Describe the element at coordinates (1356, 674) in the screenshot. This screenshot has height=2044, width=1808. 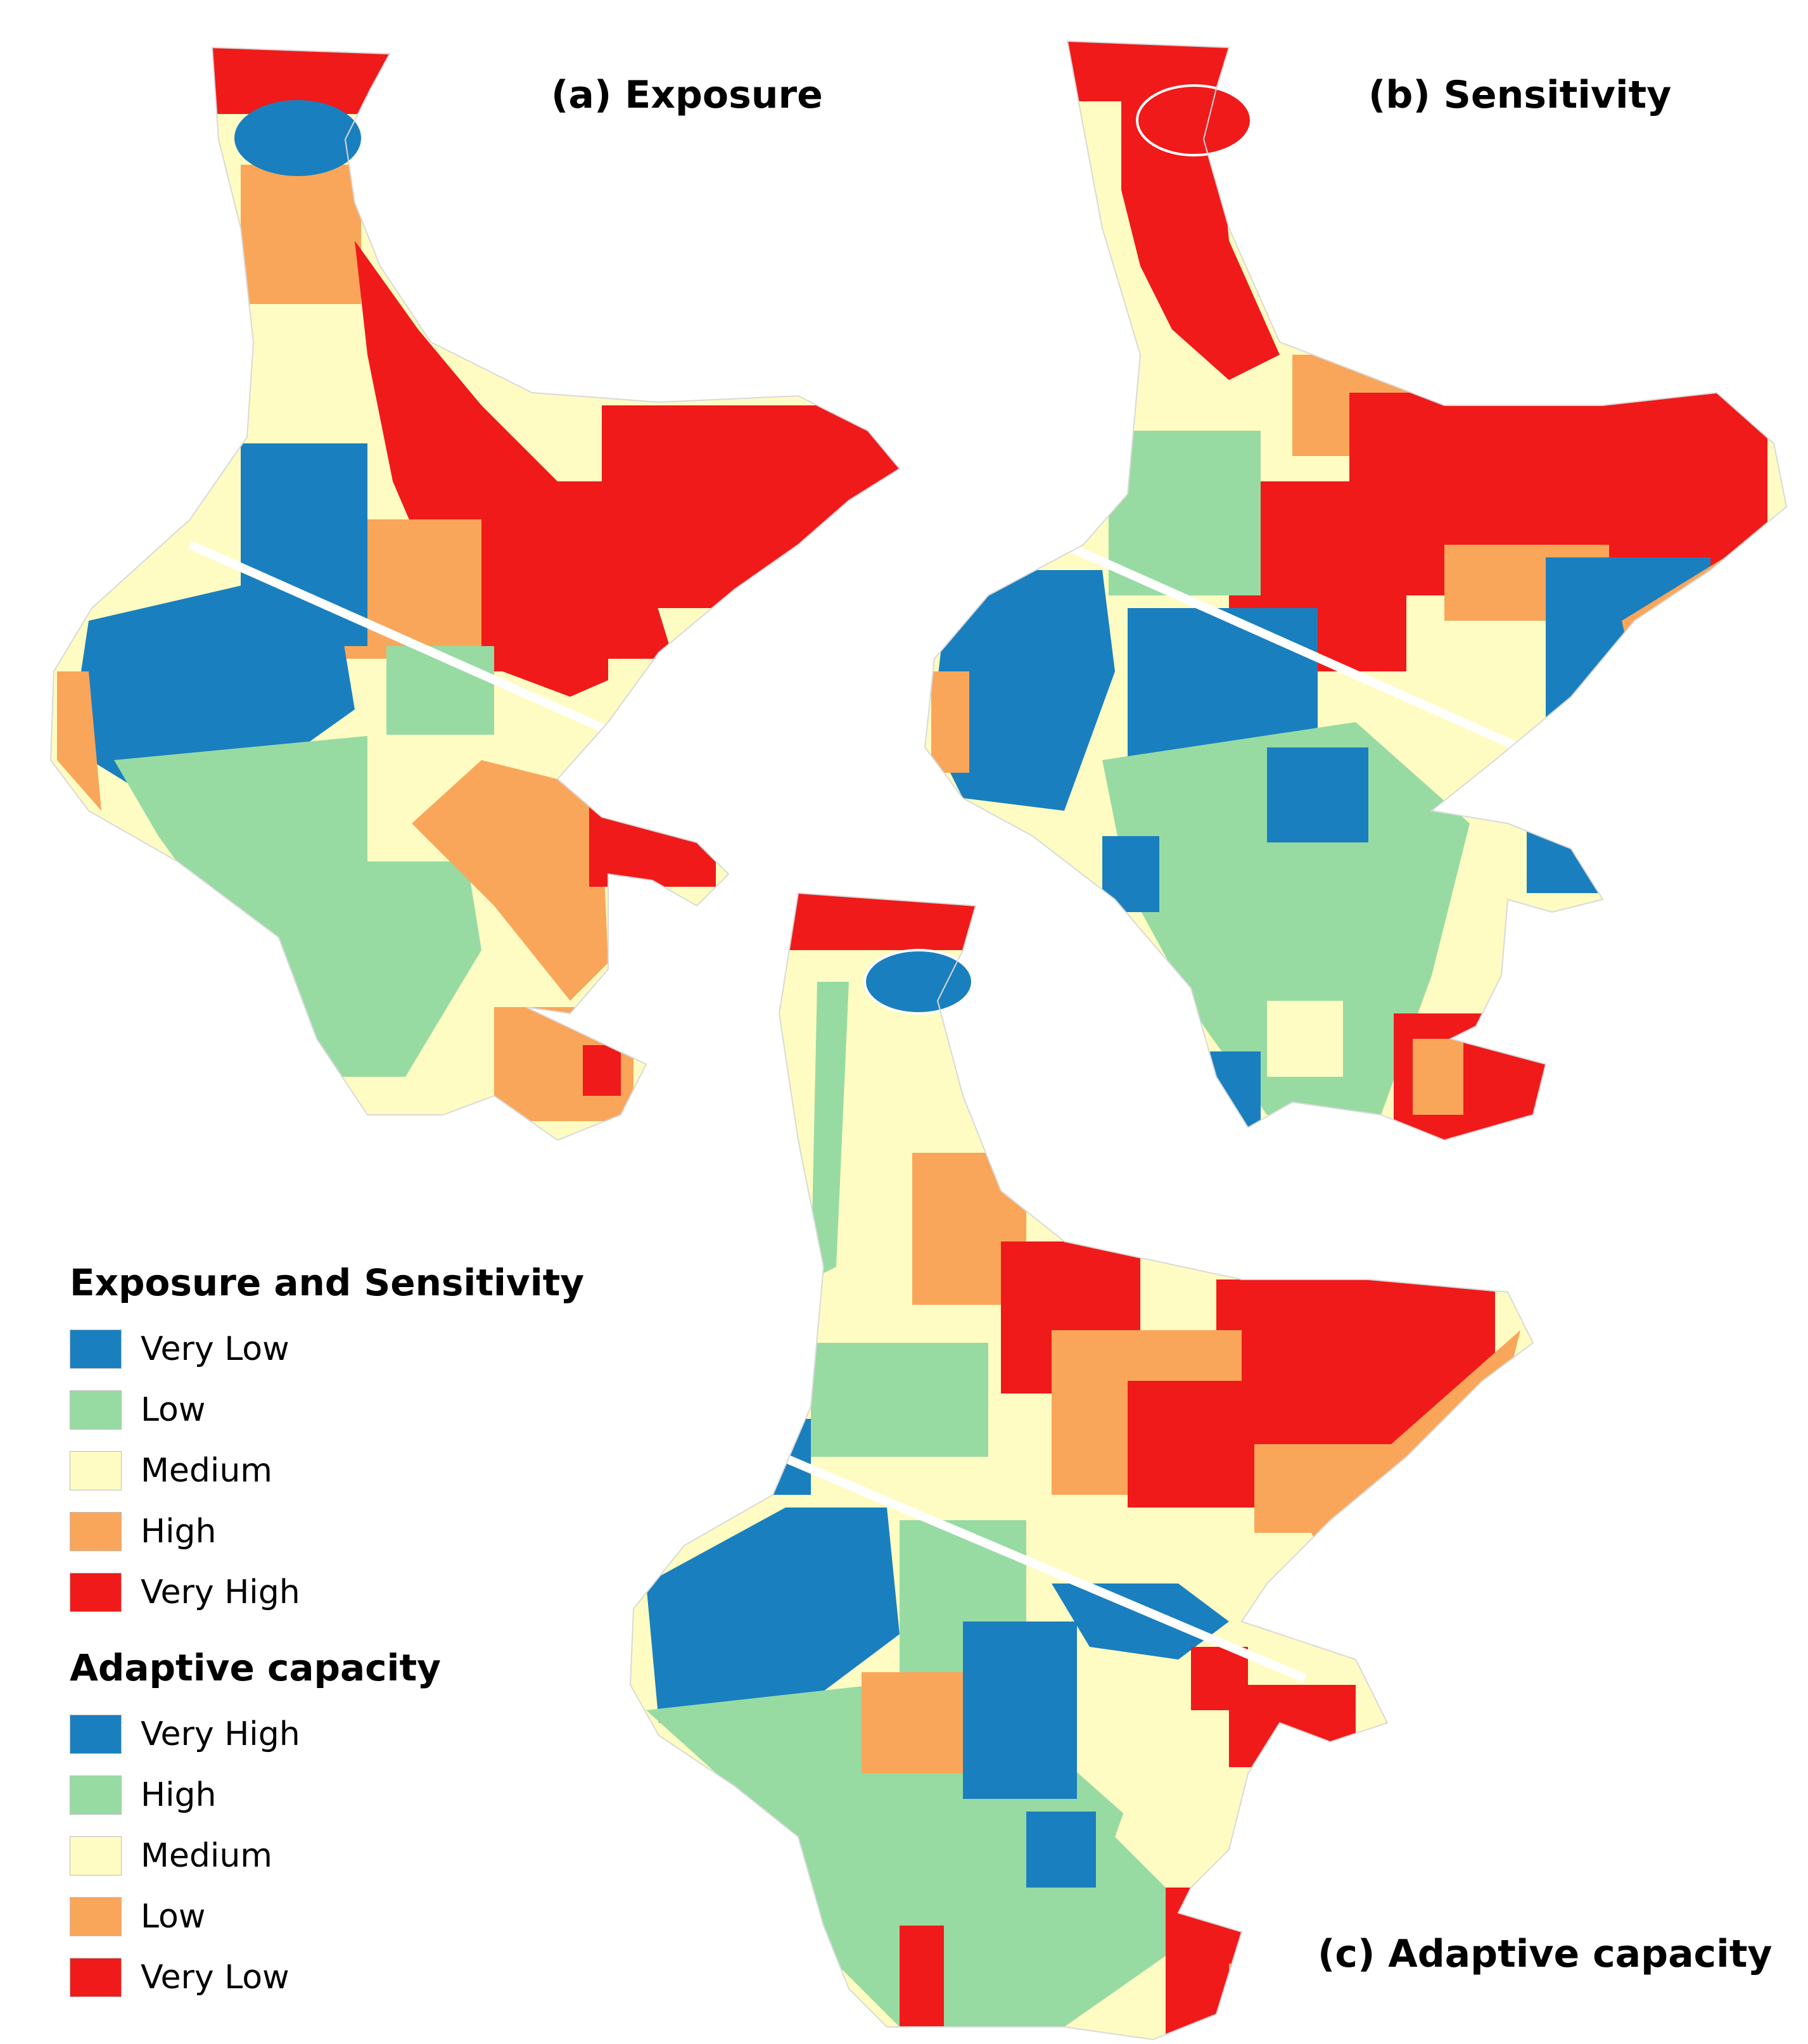
I see `main-road-sensitivity` at that location.